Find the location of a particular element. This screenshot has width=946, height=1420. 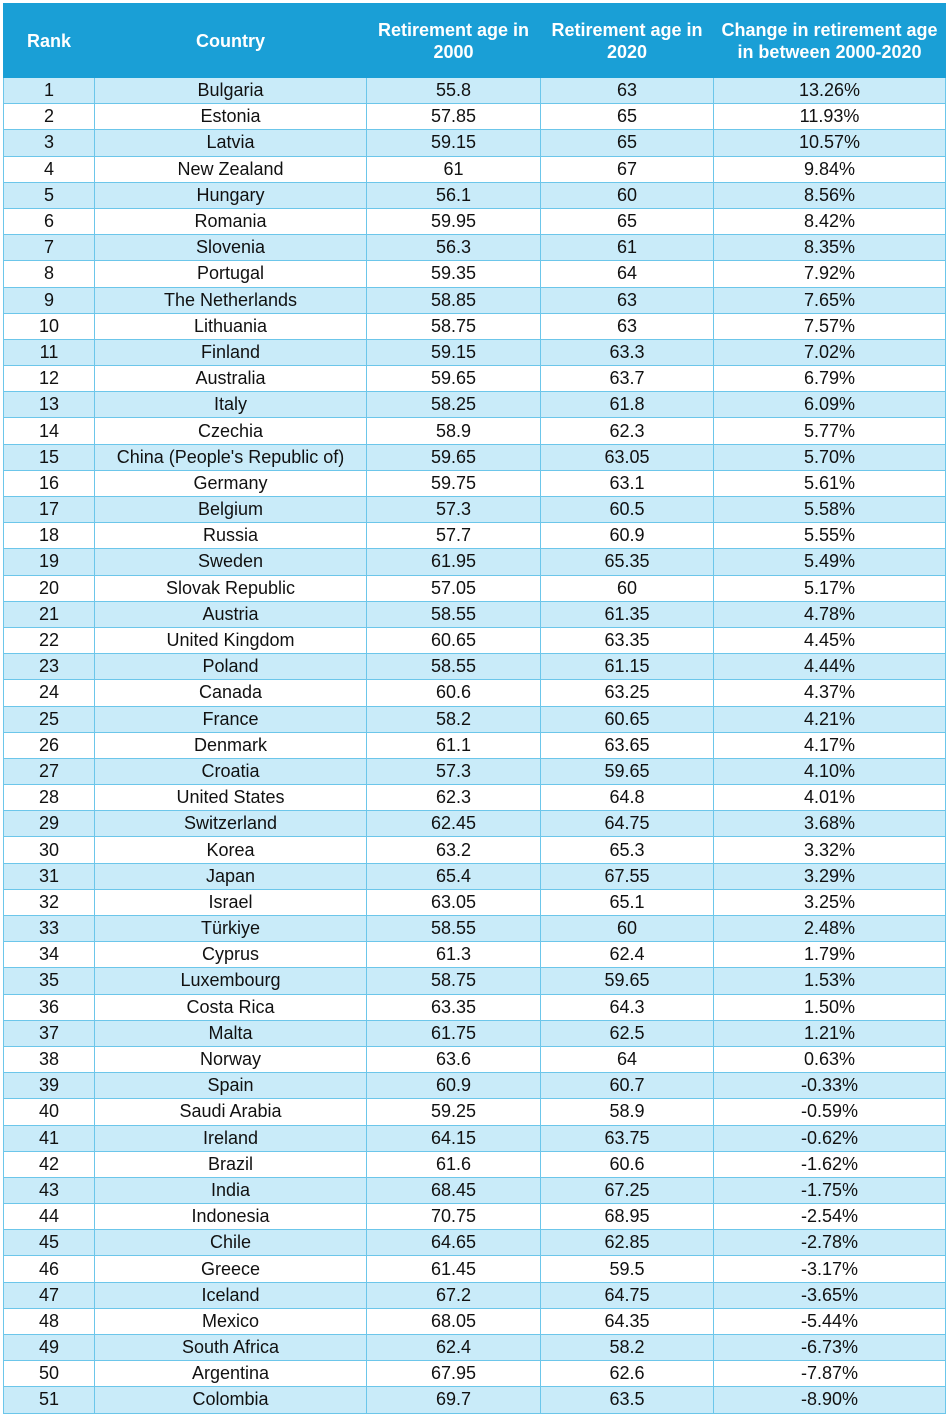

table-row: 13 Italy 58.25 61.8 6.09% is located at coordinates (474, 405).